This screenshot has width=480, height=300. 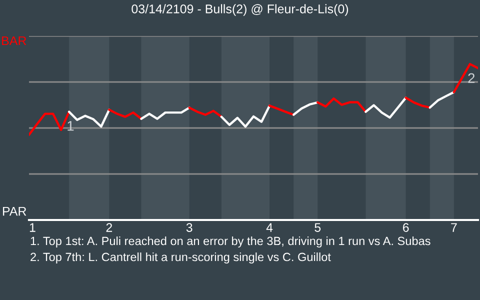 I want to click on x-tick-label: 5, so click(x=317, y=227).